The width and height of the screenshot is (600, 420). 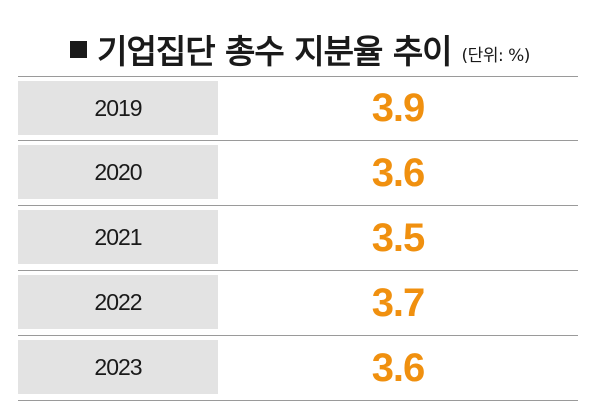 What do you see at coordinates (398, 302) in the screenshot?
I see `value-cell: 3.7` at bounding box center [398, 302].